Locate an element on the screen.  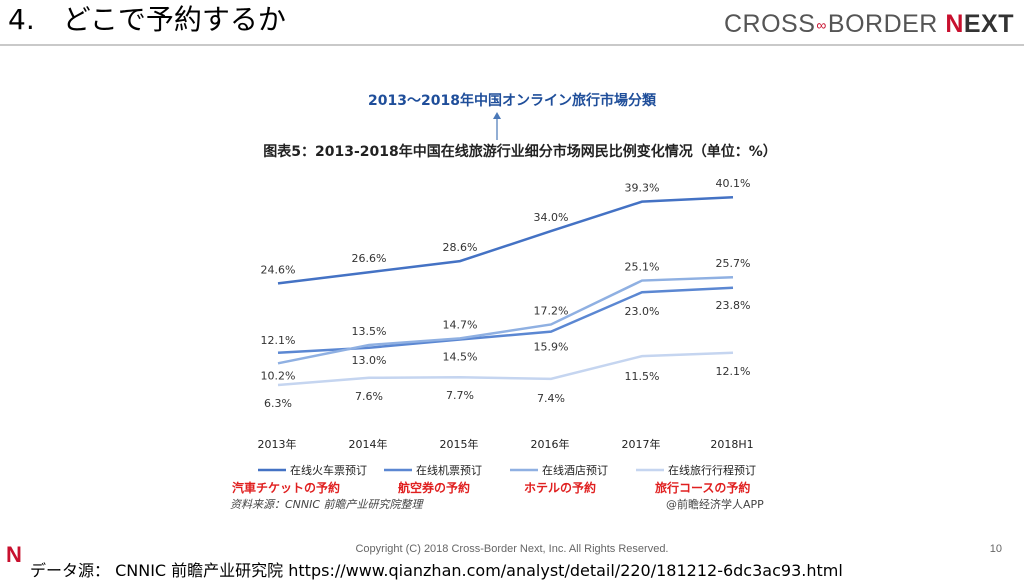
data-label-s2-3: 17.2% is located at coordinates (551, 310).